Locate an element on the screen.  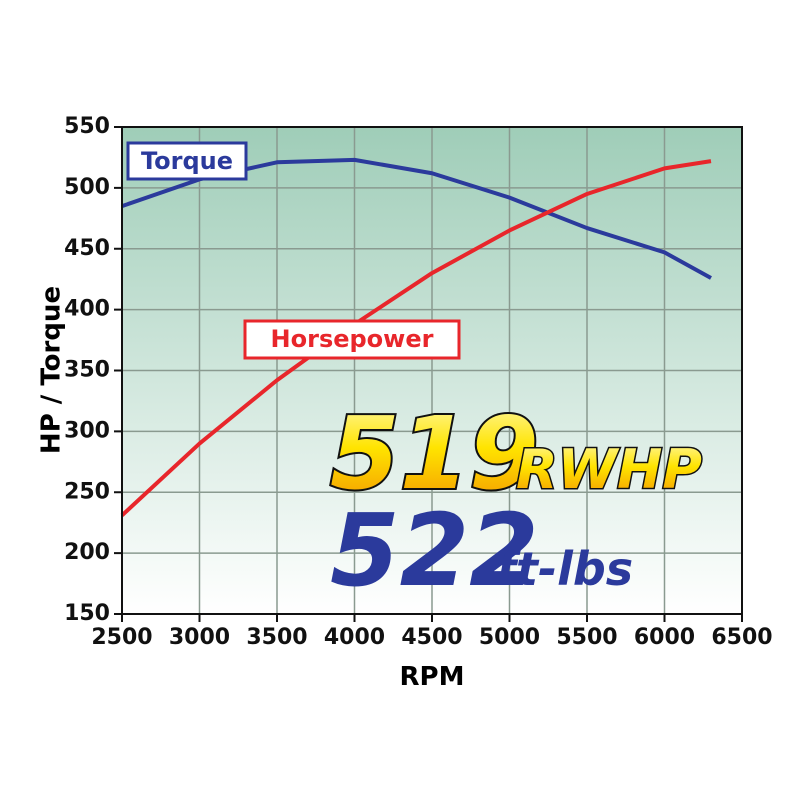
y-axis-title: HP / Torque is located at coordinates (52, 370).